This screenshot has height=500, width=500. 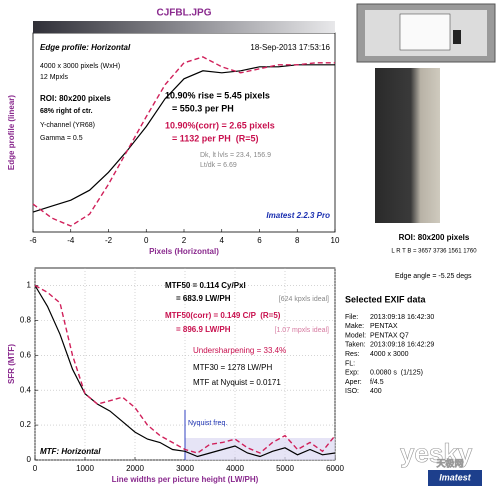 What do you see at coordinates (297, 240) in the screenshot?
I see `x-tick-label: 8` at bounding box center [297, 240].